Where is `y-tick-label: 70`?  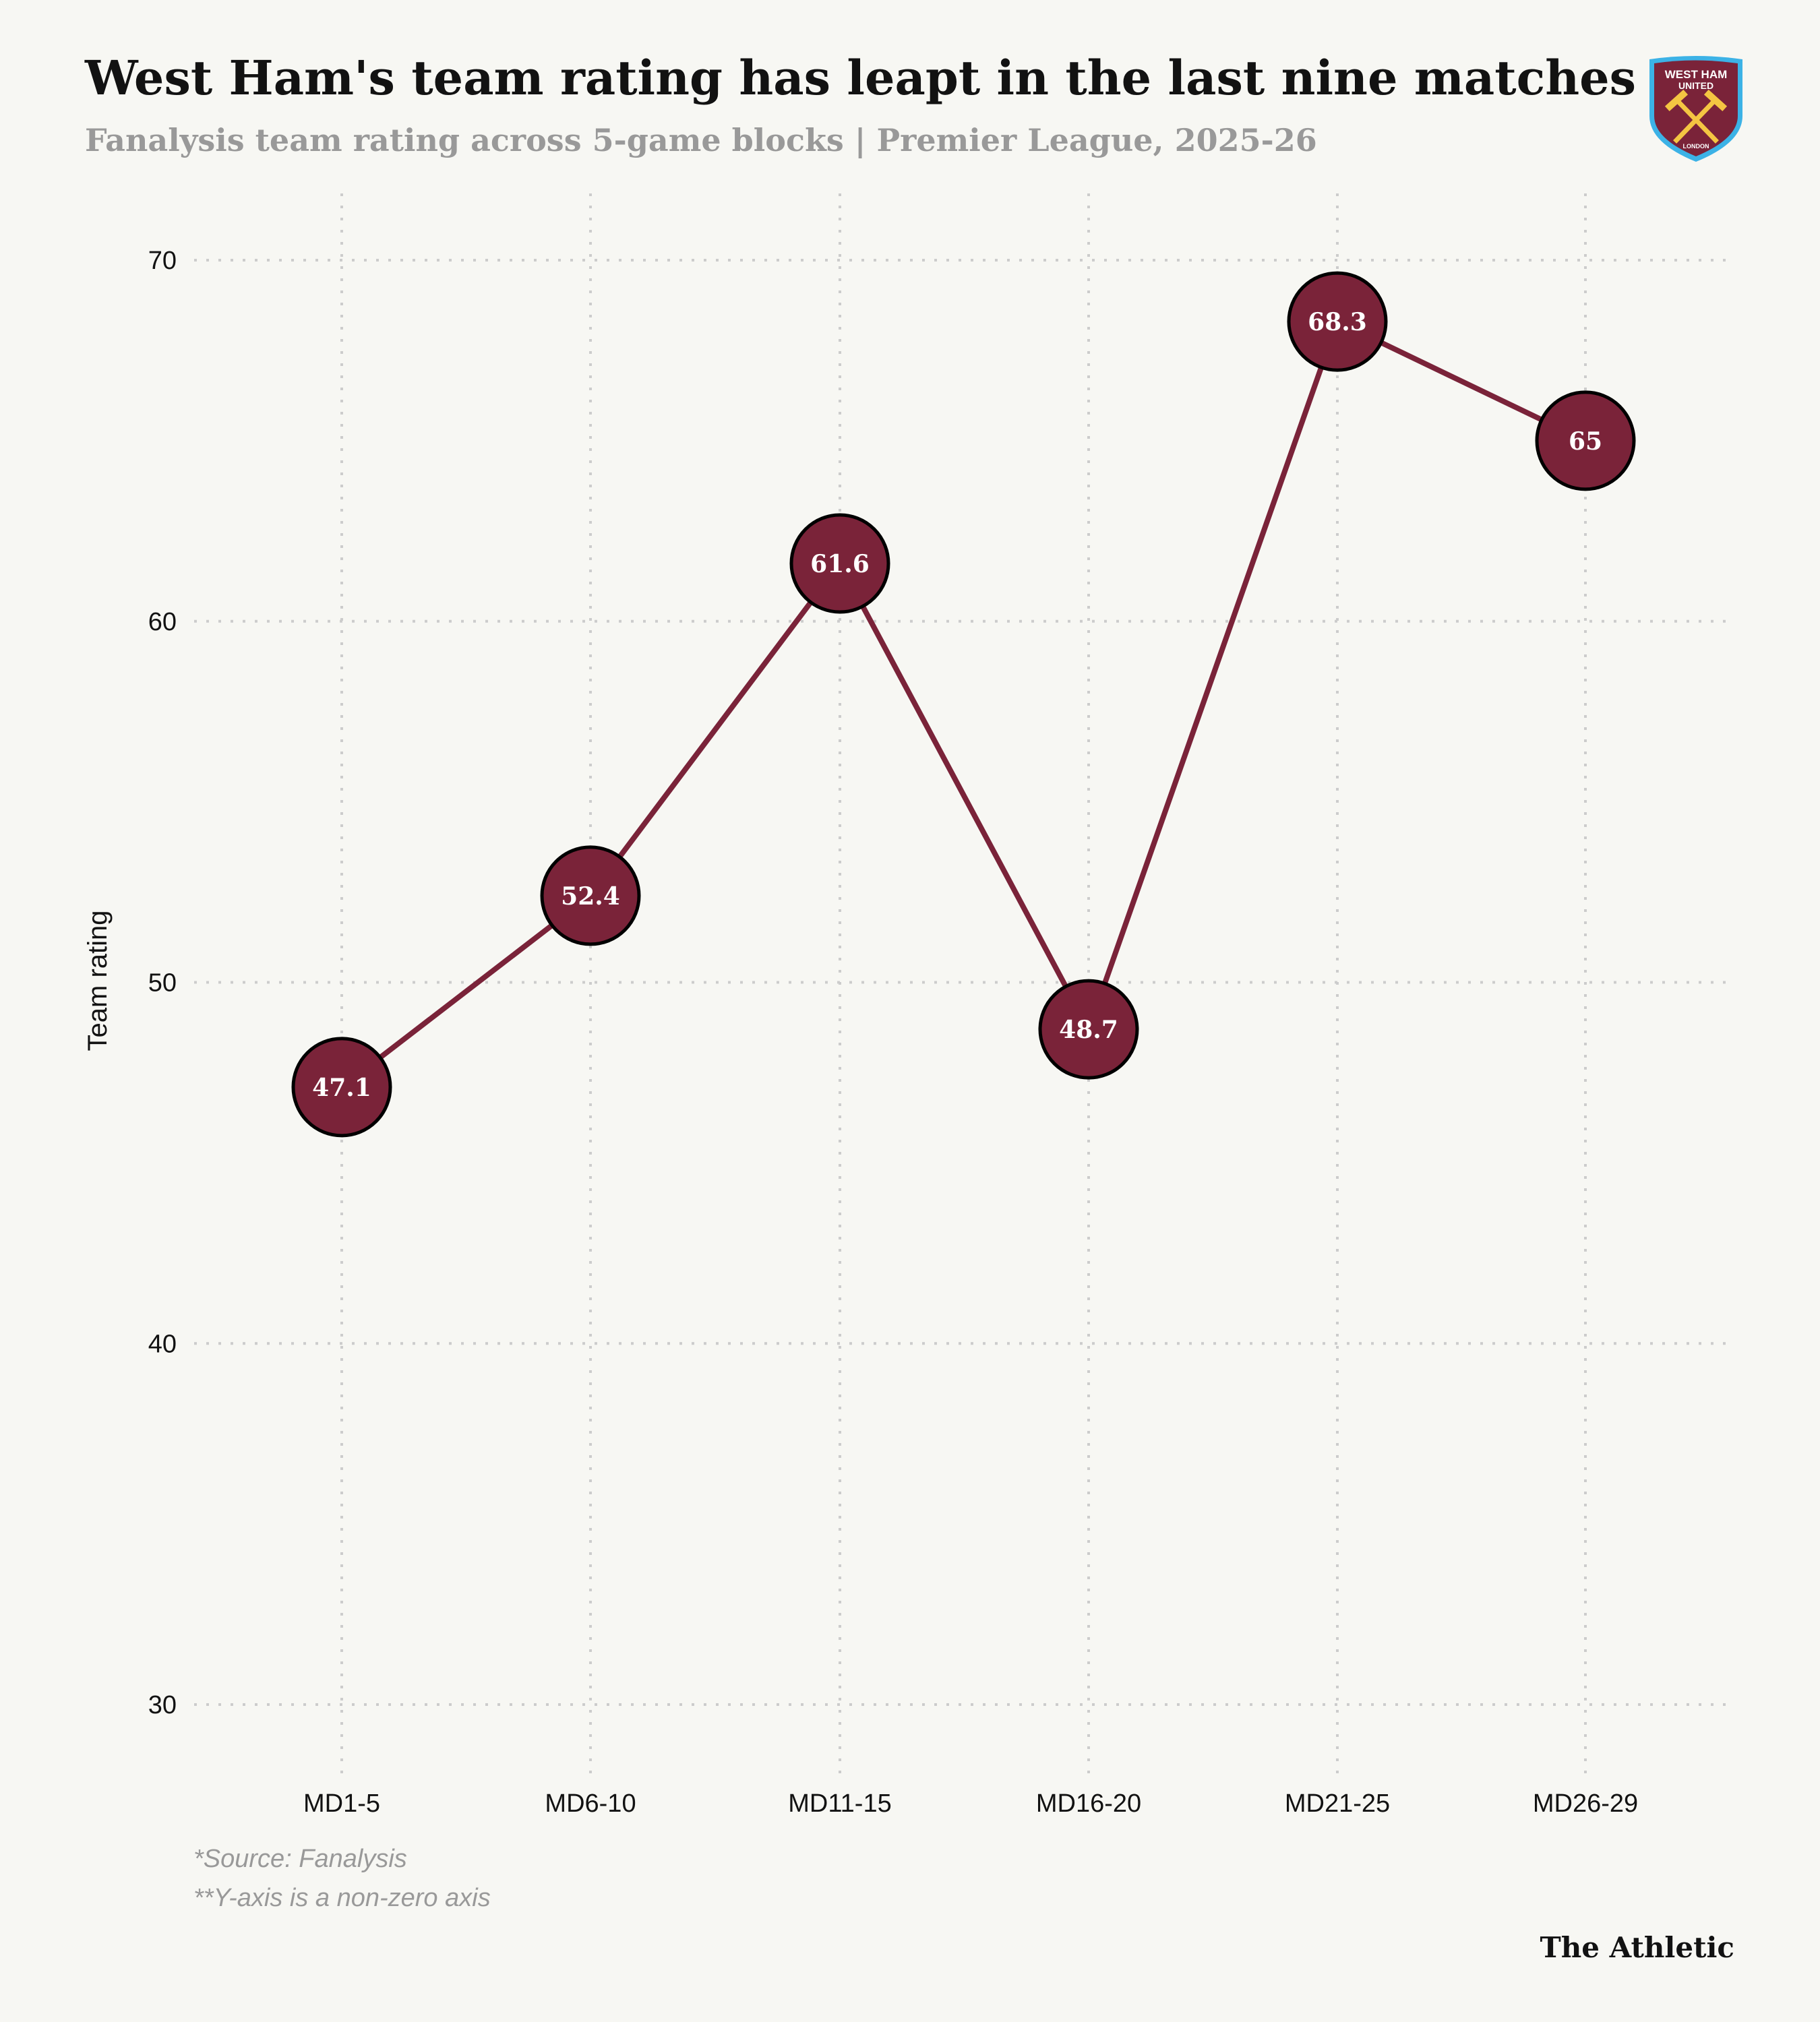
y-tick-label: 70 is located at coordinates (162, 261).